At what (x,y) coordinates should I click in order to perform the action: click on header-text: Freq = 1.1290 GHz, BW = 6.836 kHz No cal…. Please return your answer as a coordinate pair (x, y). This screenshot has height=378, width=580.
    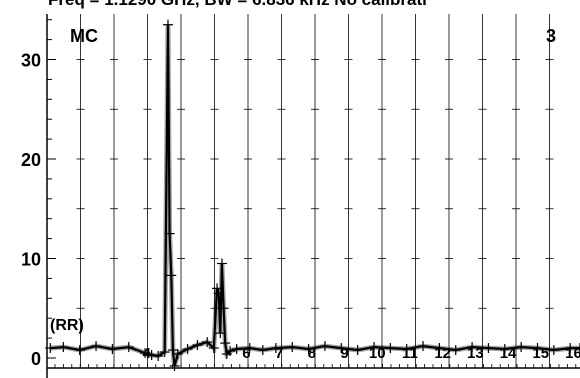
    Looking at the image, I should click on (237, 4).